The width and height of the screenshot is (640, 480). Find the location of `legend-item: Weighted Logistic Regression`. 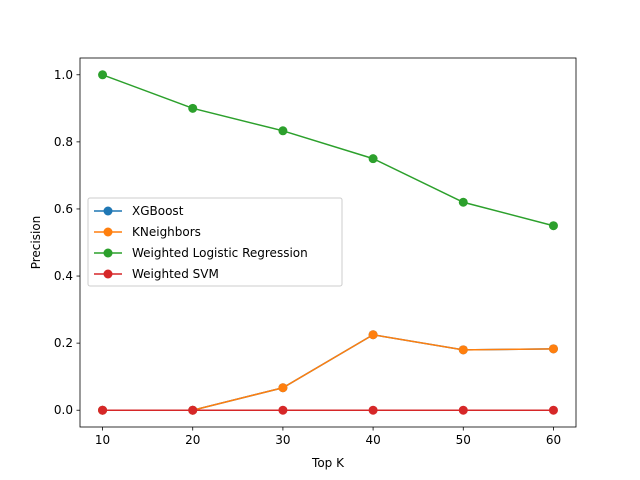

legend-item: Weighted Logistic Regression is located at coordinates (201, 253).